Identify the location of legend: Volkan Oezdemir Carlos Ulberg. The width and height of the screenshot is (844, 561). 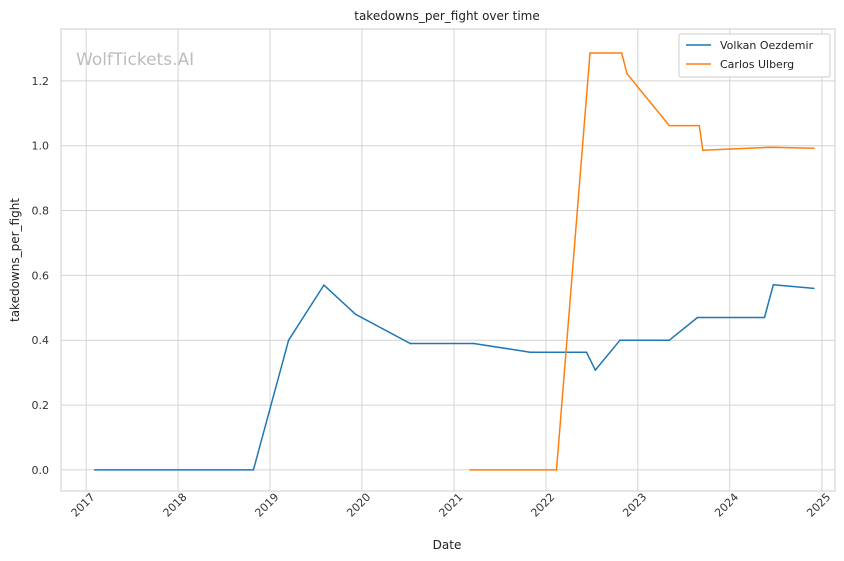
(754, 55).